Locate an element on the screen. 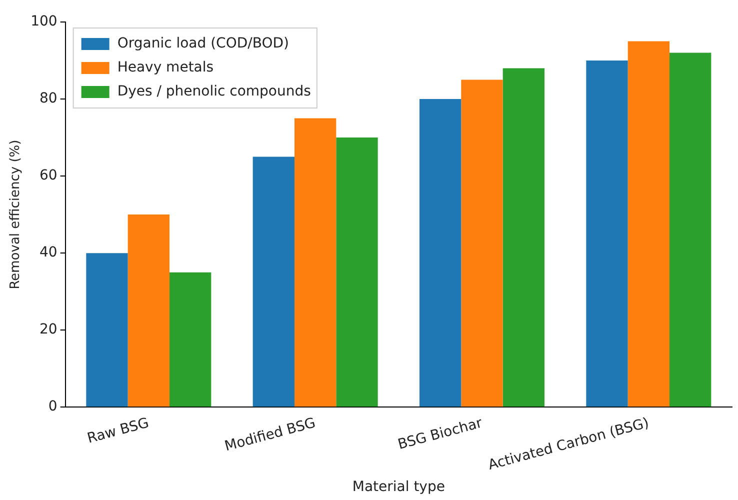 This screenshot has width=738, height=500. y-tick-label: 100 is located at coordinates (44, 22).